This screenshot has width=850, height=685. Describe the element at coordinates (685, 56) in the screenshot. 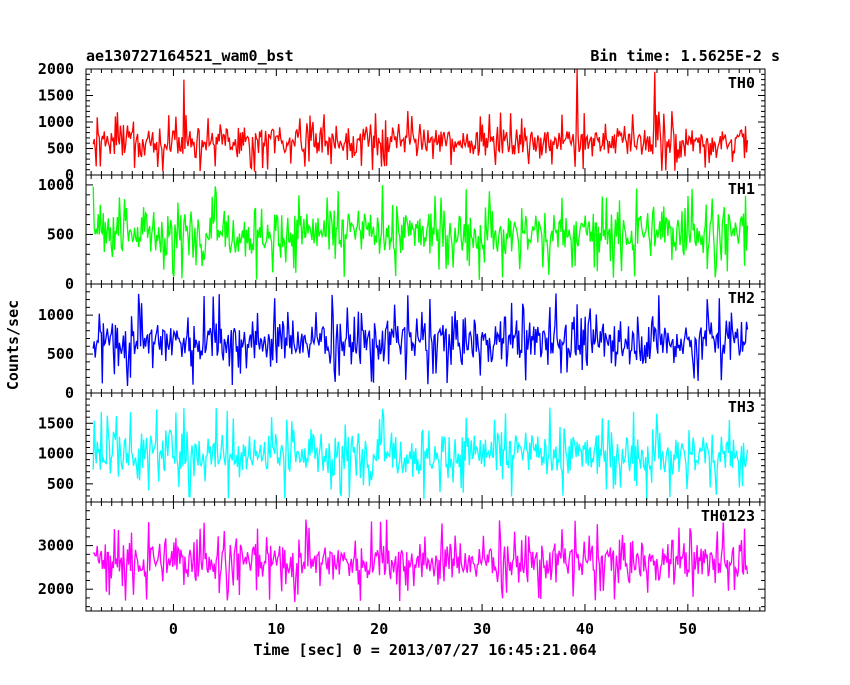

I see `plot-title-right: Bin time: 1.5625E-2 s` at that location.